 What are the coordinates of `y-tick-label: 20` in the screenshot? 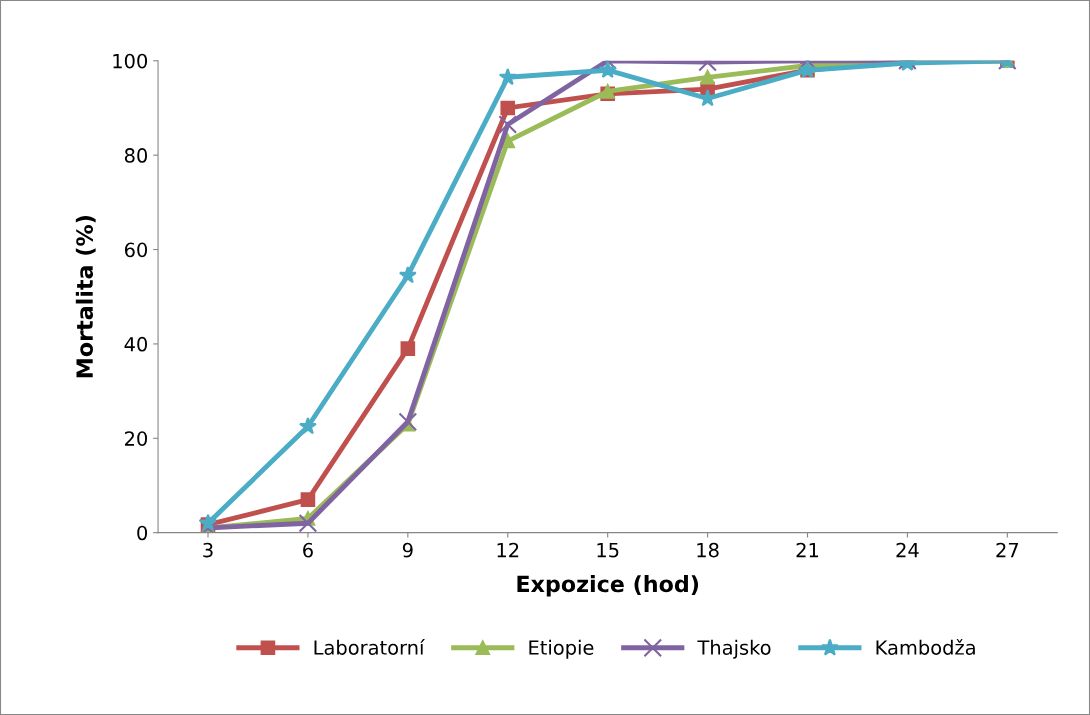 It's located at (136, 438).